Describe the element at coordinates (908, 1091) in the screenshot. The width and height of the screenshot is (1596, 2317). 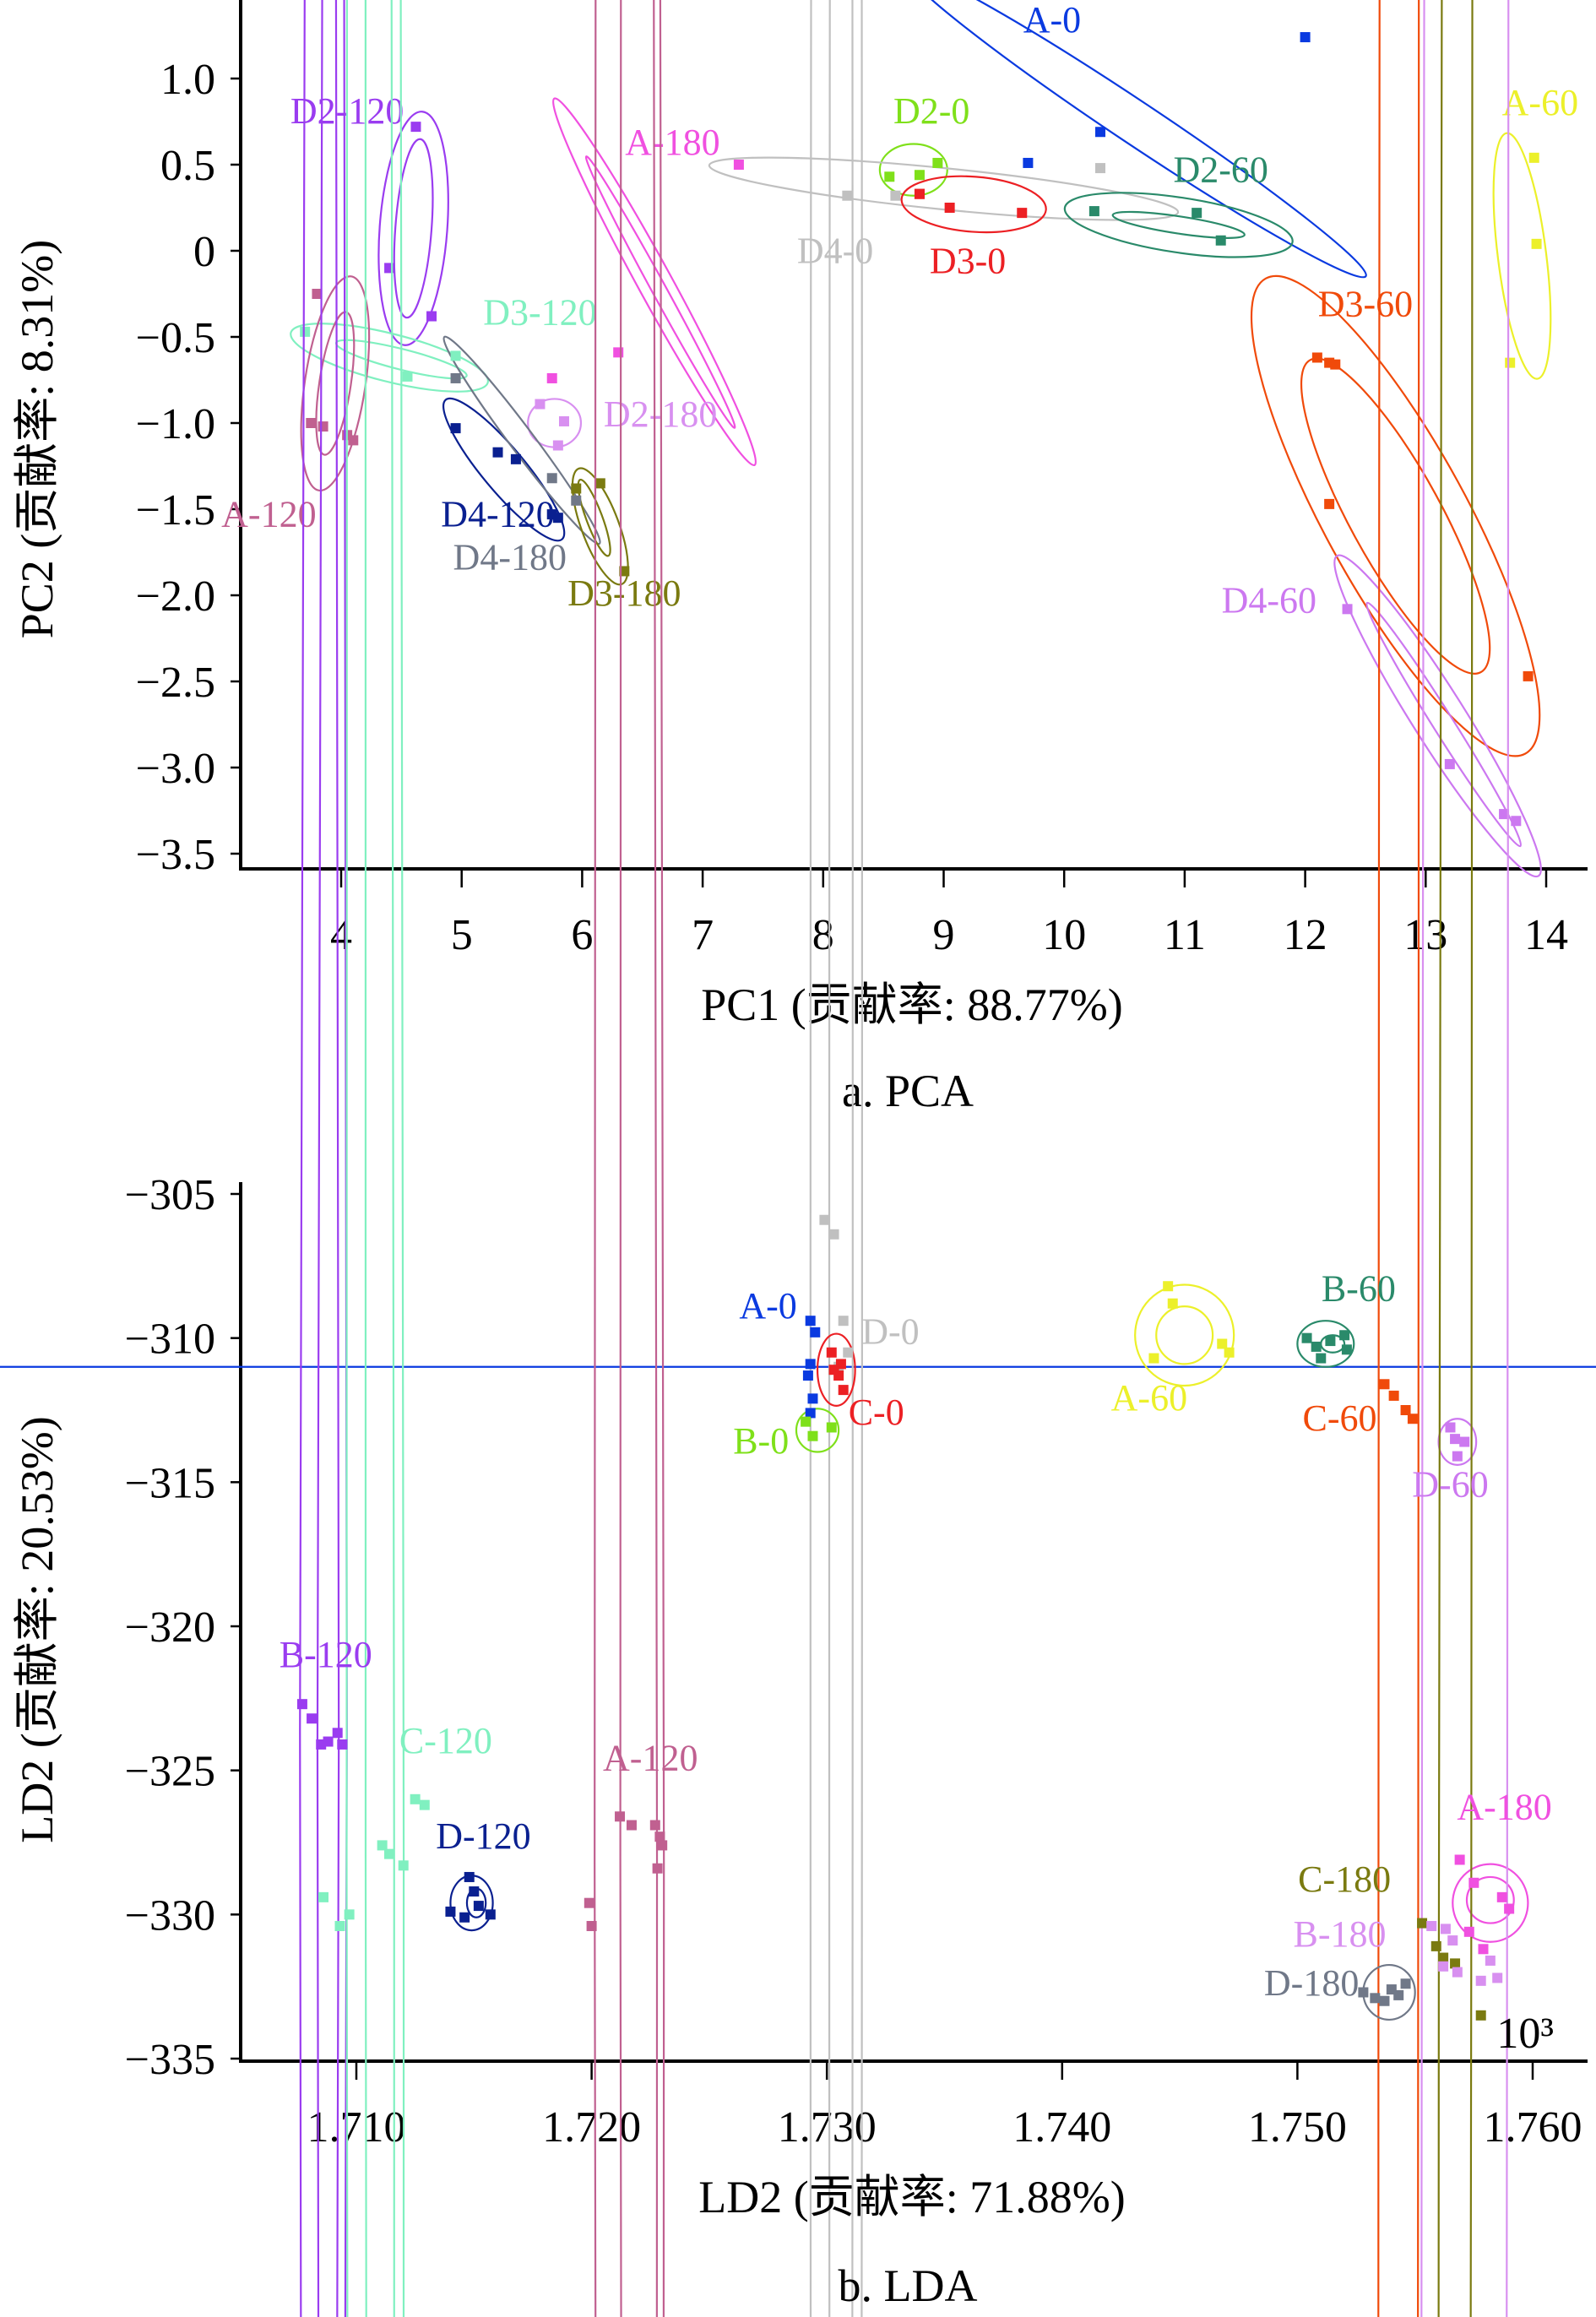
I see `pca-caption: a. PCA` at that location.